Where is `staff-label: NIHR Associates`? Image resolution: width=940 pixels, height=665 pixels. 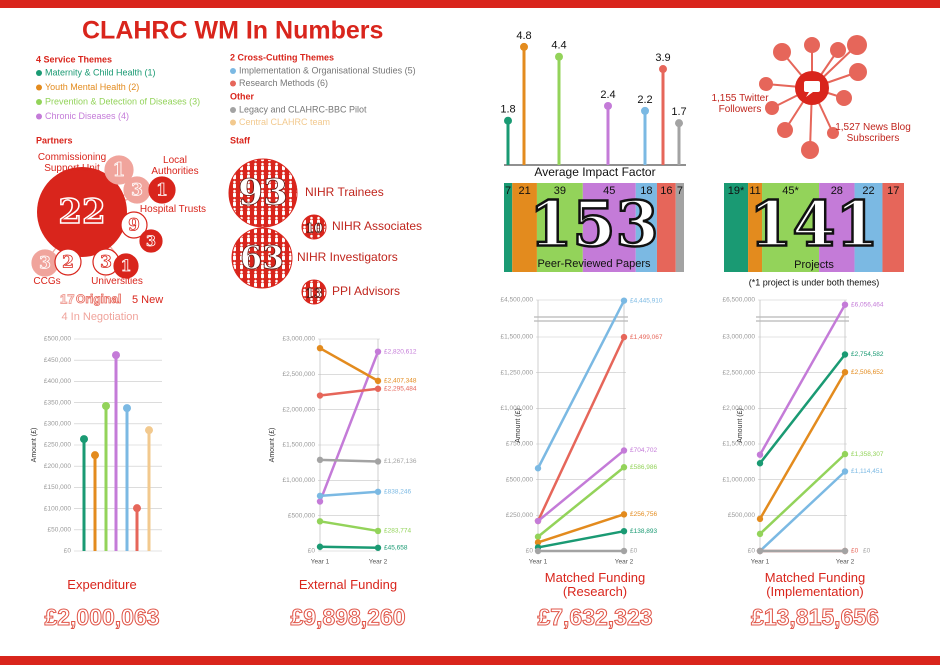 staff-label: NIHR Associates is located at coordinates (377, 226).